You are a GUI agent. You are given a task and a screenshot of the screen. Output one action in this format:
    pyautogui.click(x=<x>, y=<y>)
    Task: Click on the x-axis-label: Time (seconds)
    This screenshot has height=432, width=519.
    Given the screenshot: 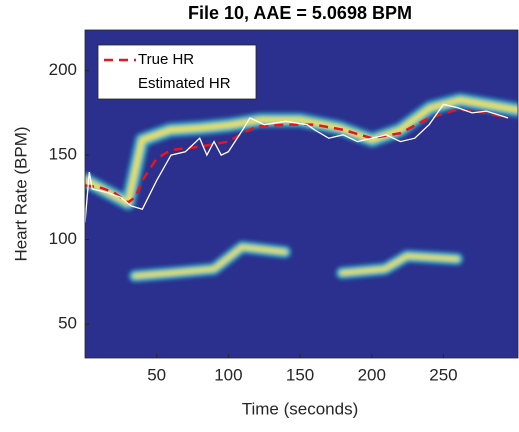 What is the action you would take?
    pyautogui.click(x=300, y=408)
    